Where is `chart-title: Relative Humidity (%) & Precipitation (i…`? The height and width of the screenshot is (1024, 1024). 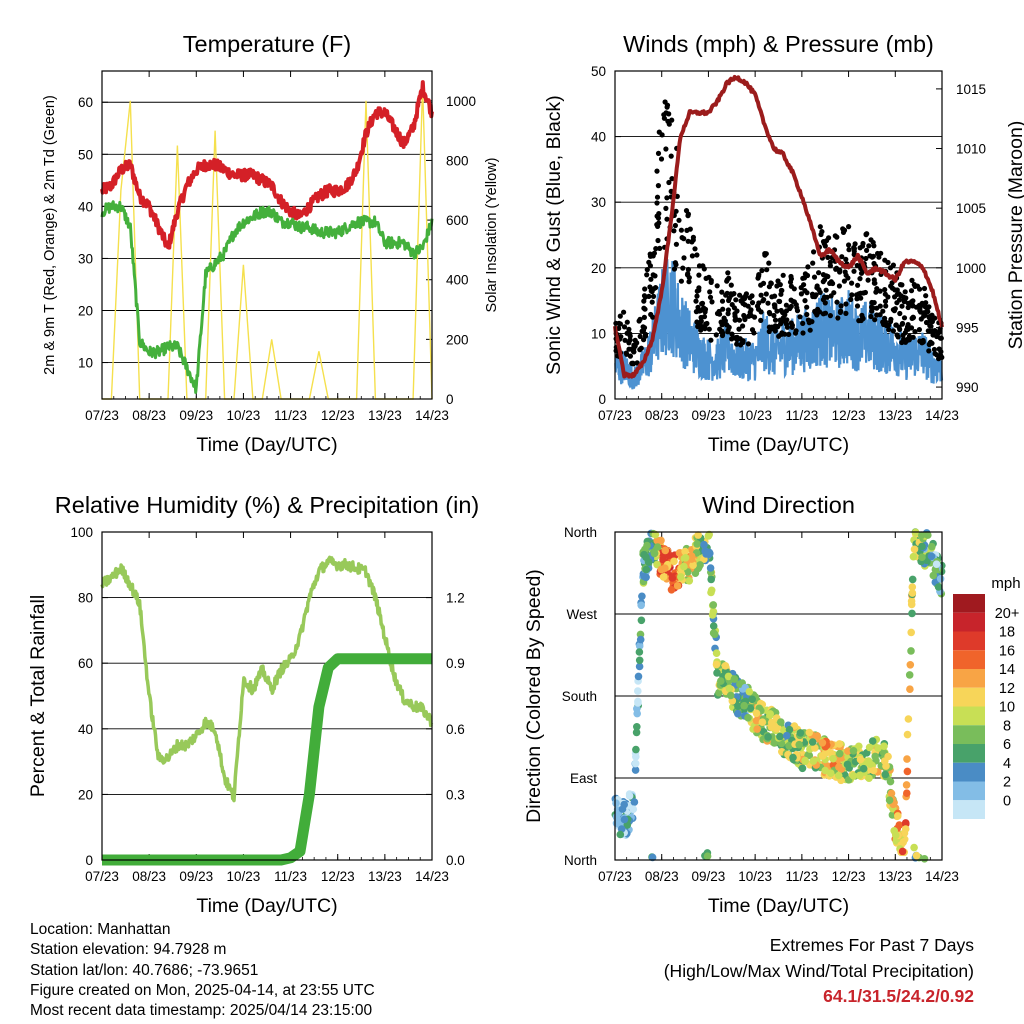 chart-title: Relative Humidity (%) & Precipitation (i… is located at coordinates (267, 505).